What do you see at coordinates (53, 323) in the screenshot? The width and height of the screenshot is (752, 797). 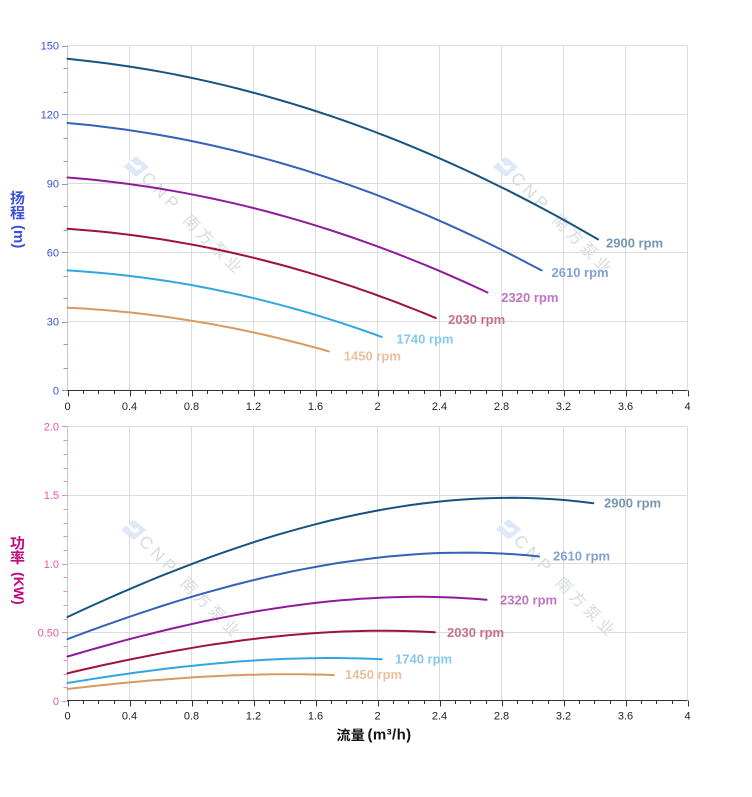 I see `svg-text: 30` at bounding box center [53, 323].